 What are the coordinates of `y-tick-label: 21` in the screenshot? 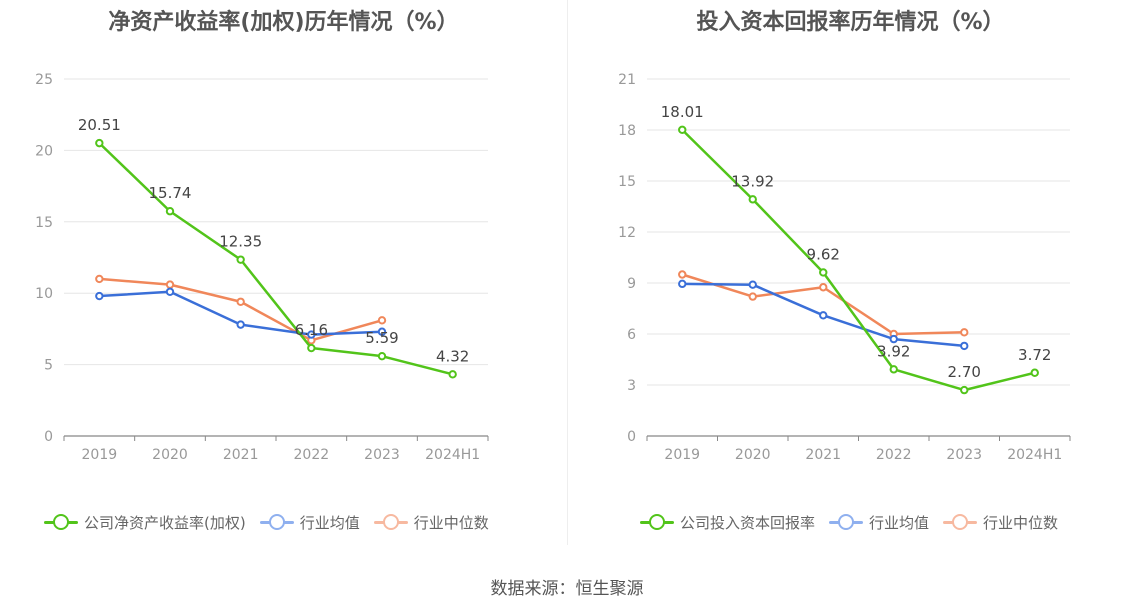 It's located at (627, 80).